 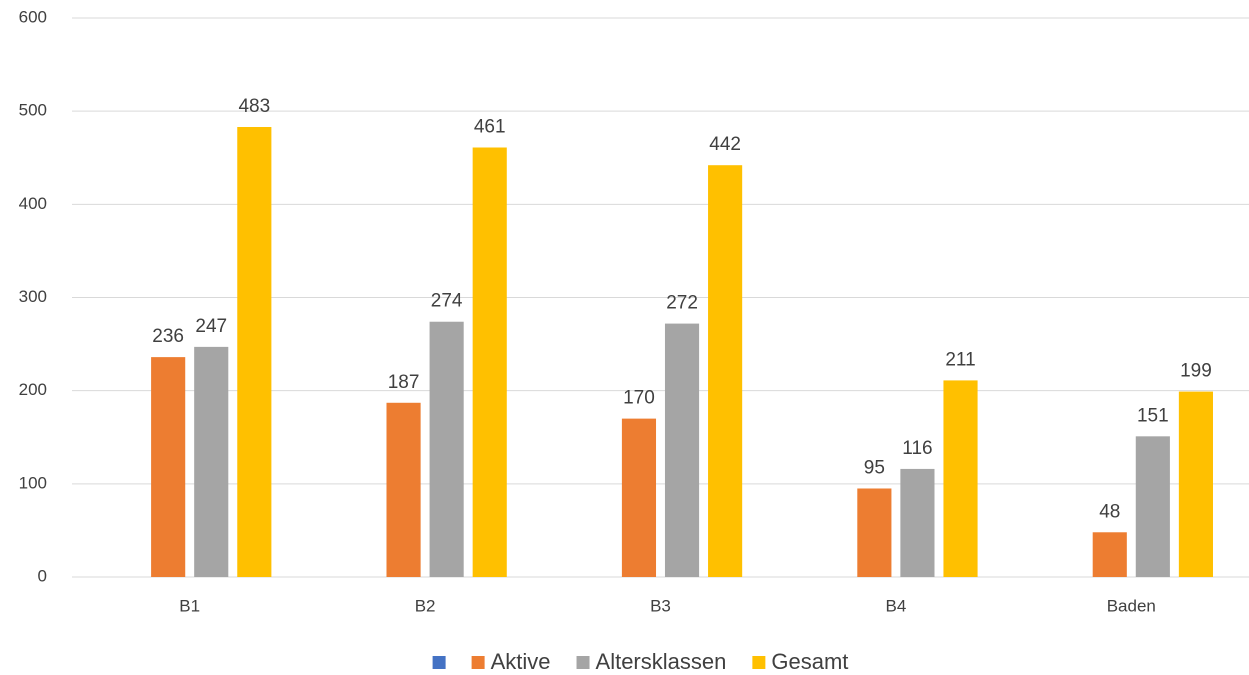 I want to click on data-label: 483, so click(x=254, y=106).